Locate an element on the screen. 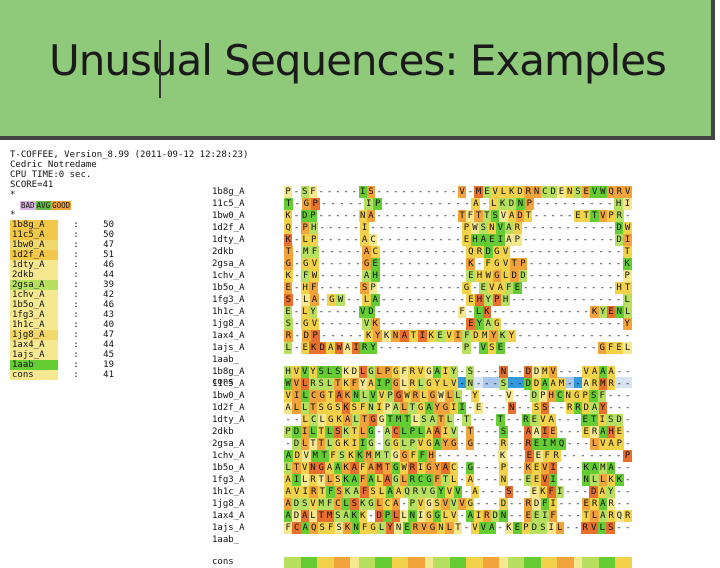  residue: E is located at coordinates (528, 516).